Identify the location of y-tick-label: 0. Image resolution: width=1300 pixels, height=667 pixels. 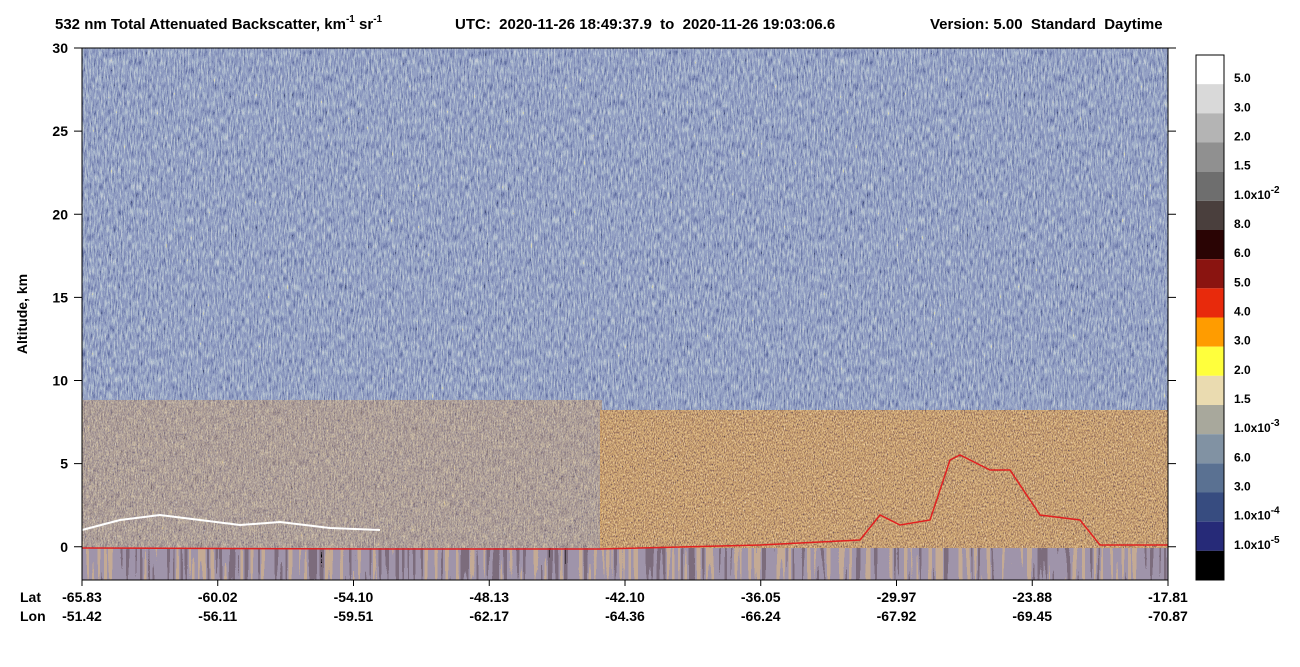
(64, 547).